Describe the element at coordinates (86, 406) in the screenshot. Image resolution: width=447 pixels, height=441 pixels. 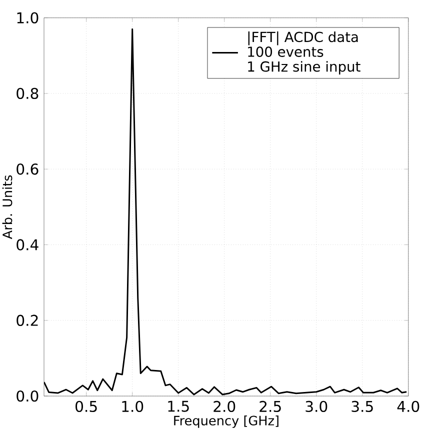
I see `x-tick-label: 0.5` at that location.